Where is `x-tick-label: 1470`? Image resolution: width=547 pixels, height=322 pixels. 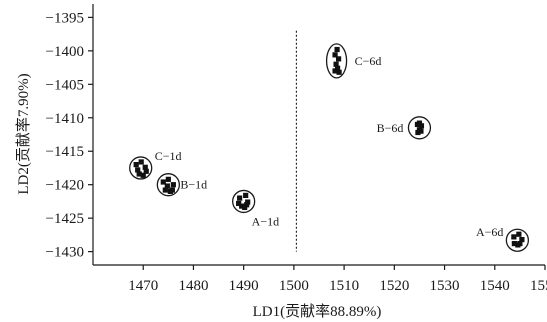
x-tick-label: 1470 is located at coordinates (143, 286).